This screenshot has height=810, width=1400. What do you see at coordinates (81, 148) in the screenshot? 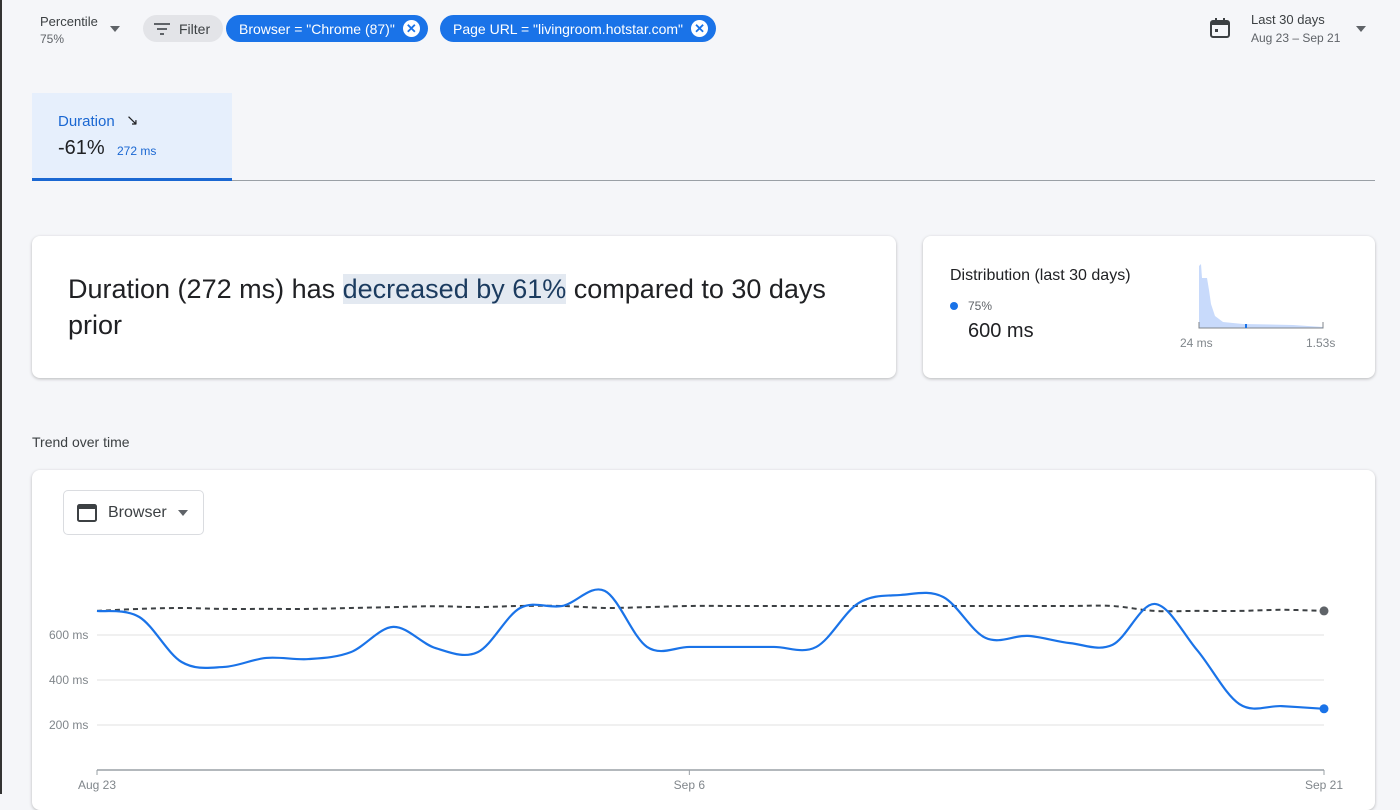
I see `tab-change: -61%` at bounding box center [81, 148].